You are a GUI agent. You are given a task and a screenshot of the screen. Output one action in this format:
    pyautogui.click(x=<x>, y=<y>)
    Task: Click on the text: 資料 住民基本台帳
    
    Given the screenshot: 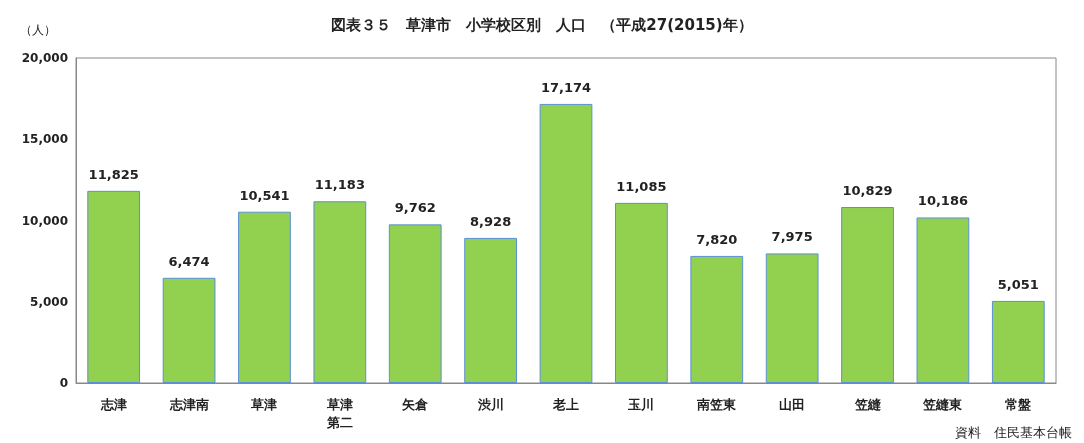 What is the action you would take?
    pyautogui.click(x=1013, y=432)
    